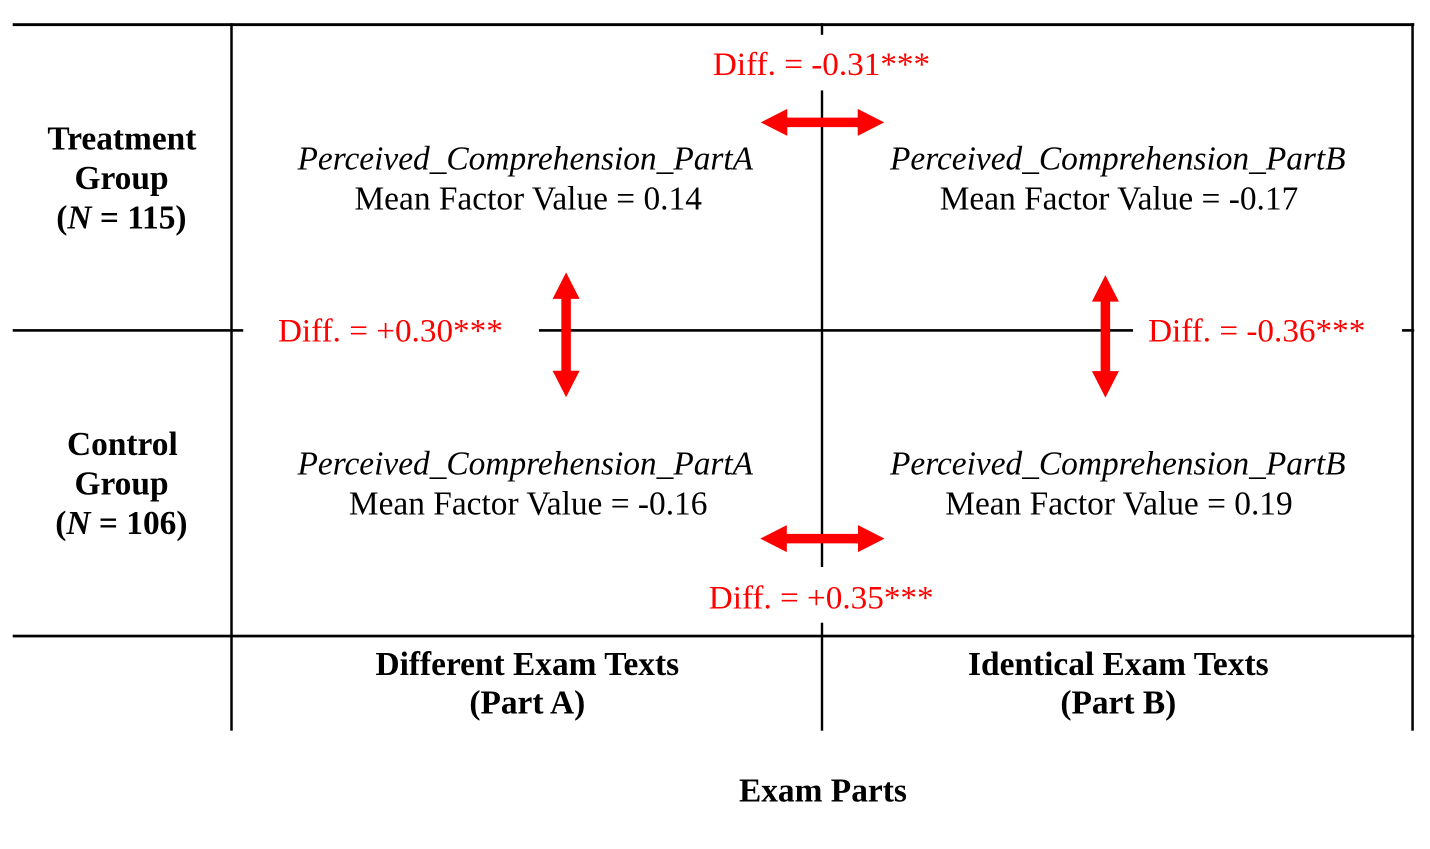  What do you see at coordinates (121, 523) in the screenshot?
I see `svg-text: (N = 106)` at bounding box center [121, 523].